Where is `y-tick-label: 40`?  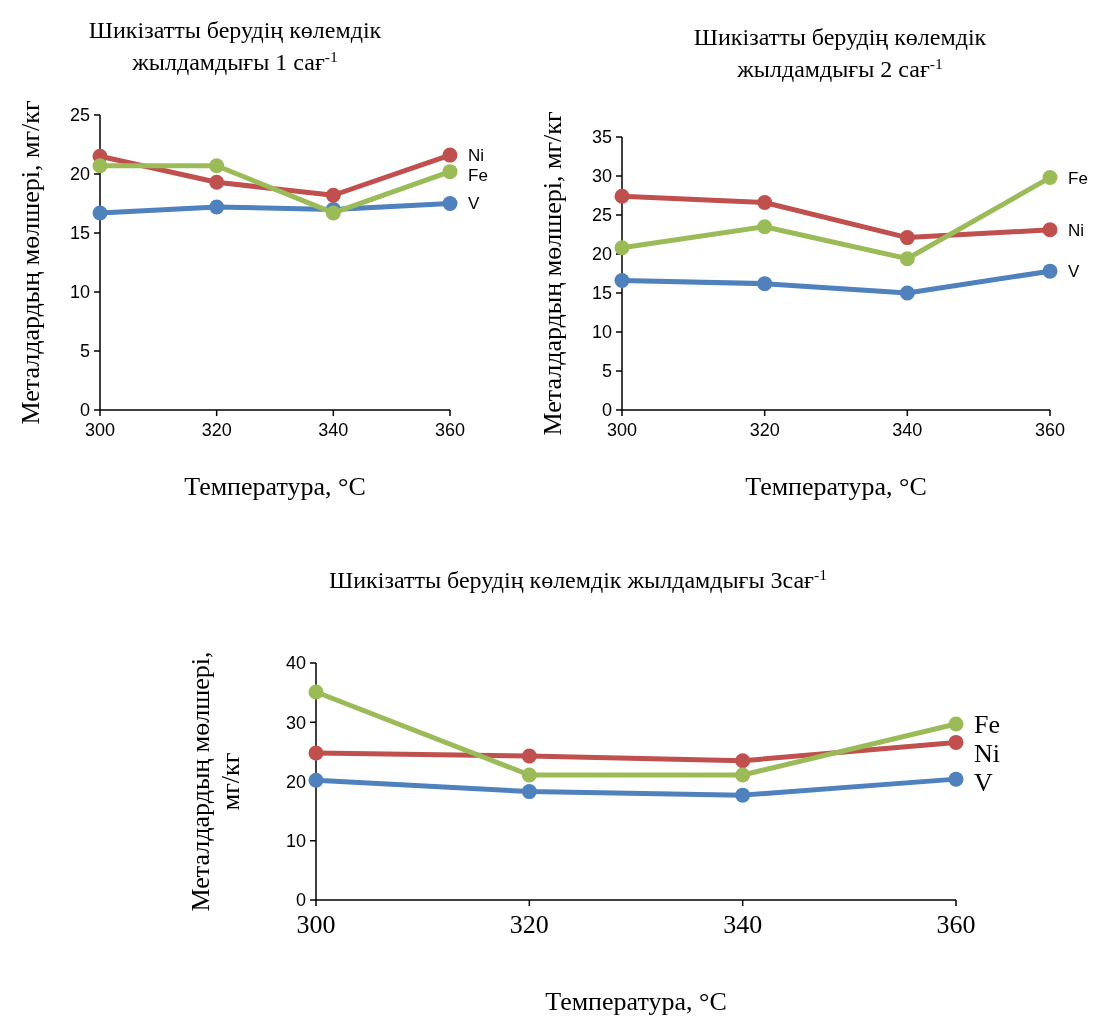 y-tick-label: 40 is located at coordinates (295, 663).